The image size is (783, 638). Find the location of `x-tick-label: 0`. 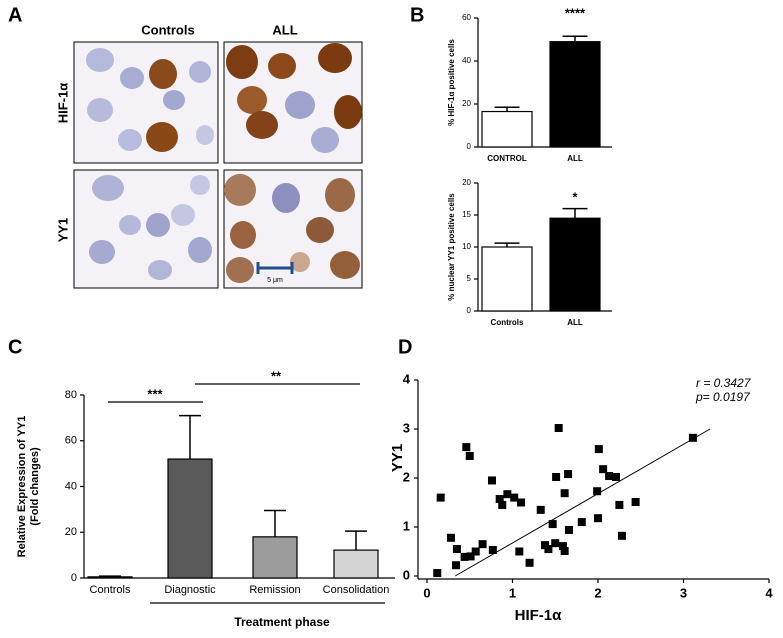

x-tick-label: 0 is located at coordinates (426, 592).